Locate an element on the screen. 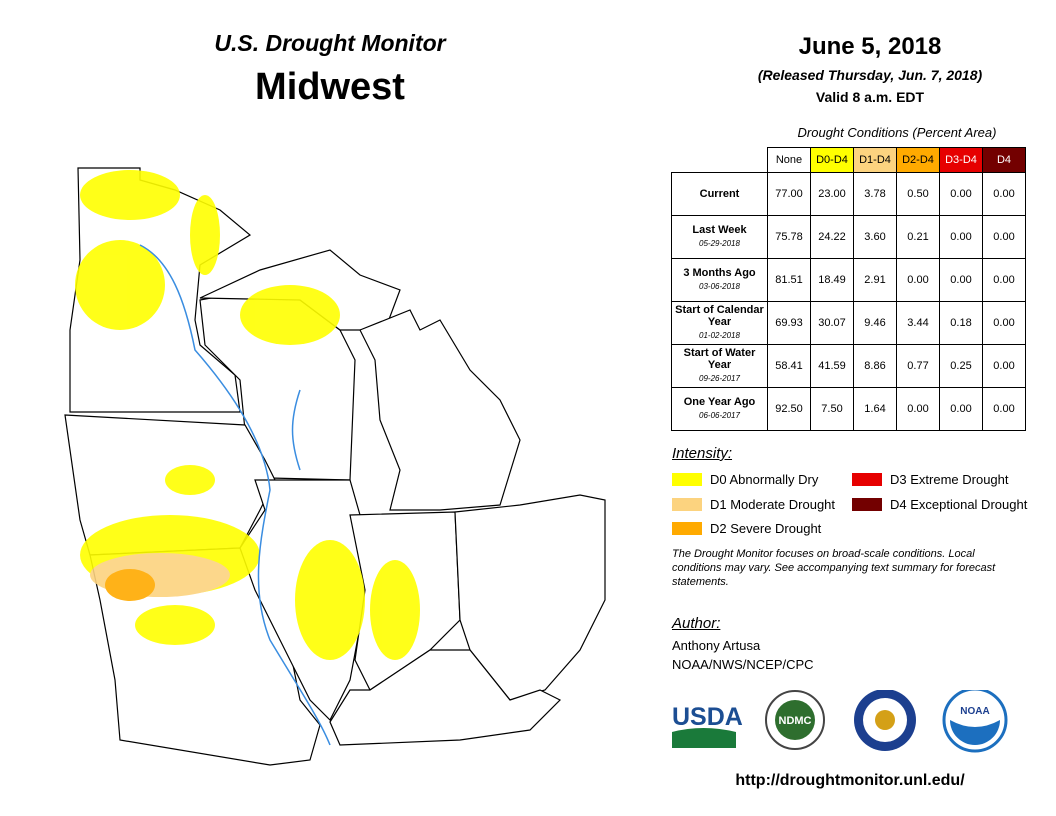 The width and height of the screenshot is (1056, 816). legend-title: Intensity: is located at coordinates (702, 453).